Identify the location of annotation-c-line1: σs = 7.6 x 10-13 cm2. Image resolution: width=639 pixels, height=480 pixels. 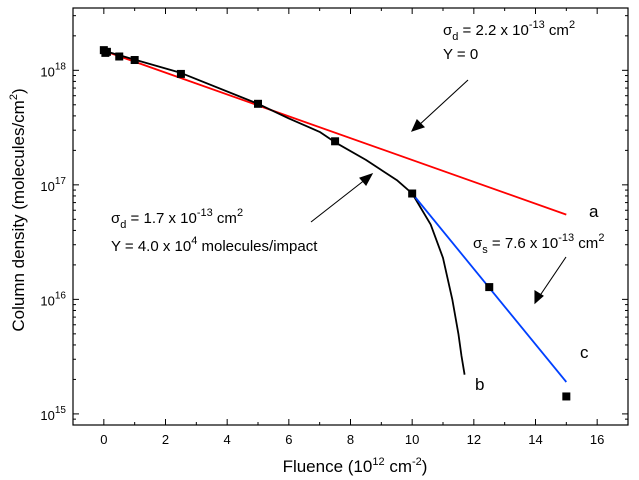
(538, 244).